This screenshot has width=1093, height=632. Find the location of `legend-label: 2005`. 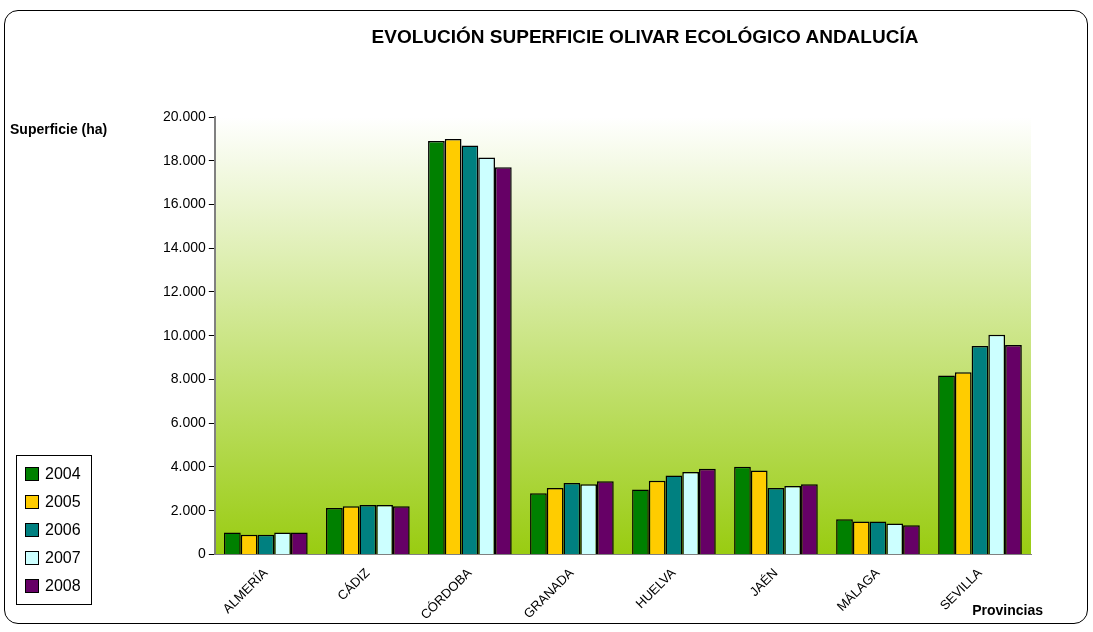

legend-label: 2005 is located at coordinates (63, 502).